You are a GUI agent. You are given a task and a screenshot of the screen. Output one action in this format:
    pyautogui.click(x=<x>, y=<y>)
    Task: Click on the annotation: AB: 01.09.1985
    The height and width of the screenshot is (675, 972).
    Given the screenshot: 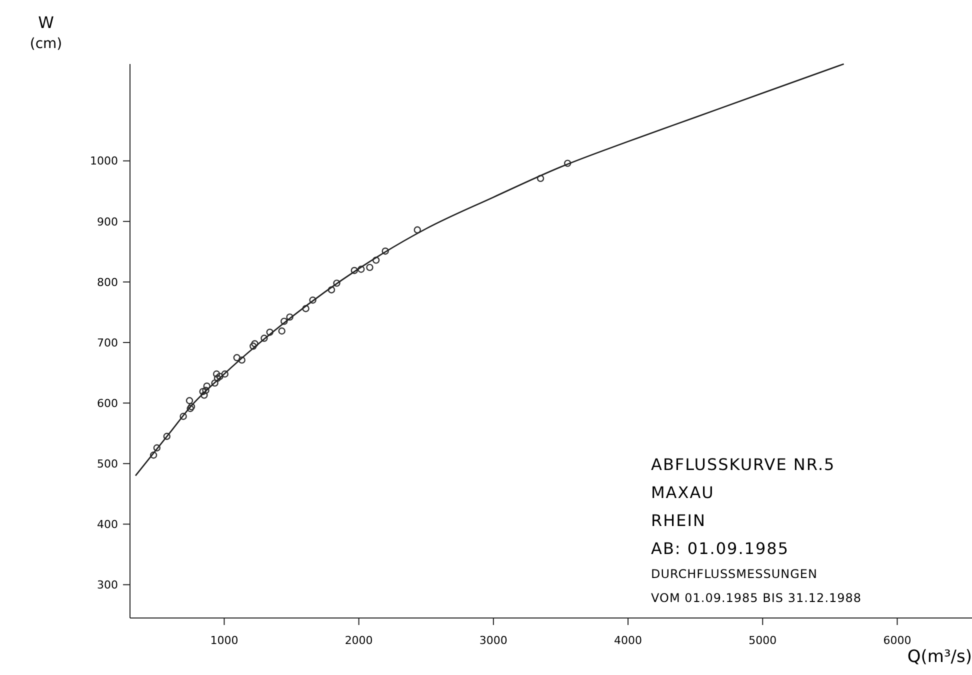 What is the action you would take?
    pyautogui.click(x=720, y=548)
    